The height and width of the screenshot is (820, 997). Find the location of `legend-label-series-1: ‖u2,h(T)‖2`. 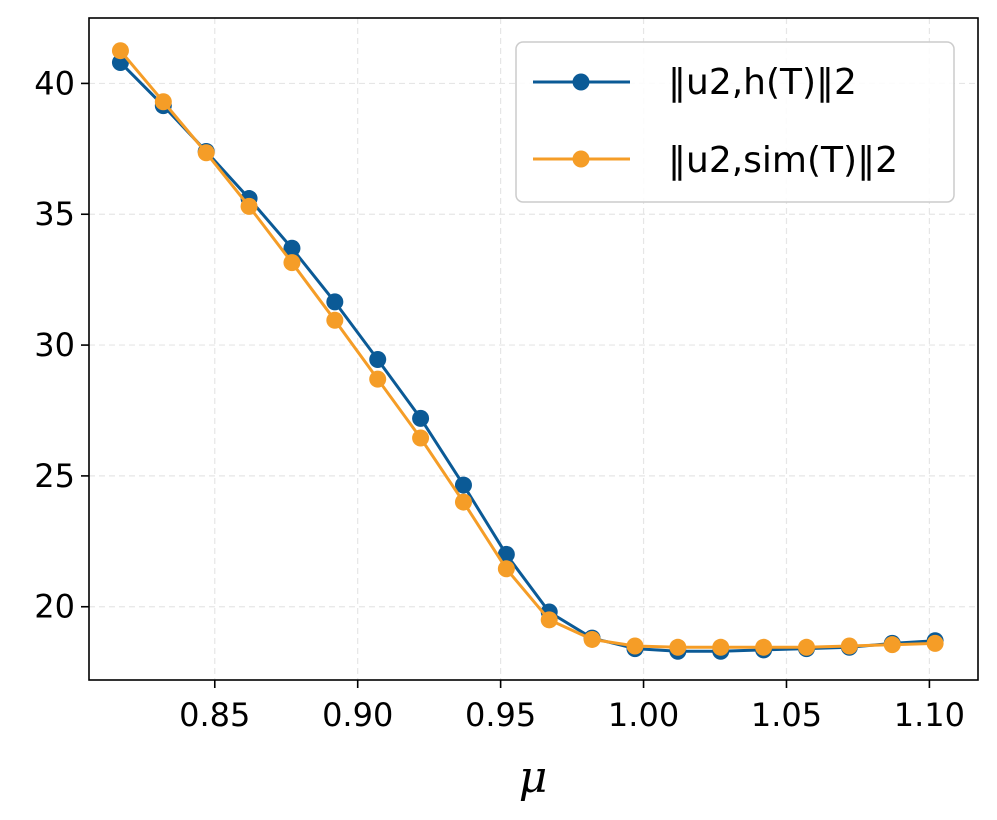

legend-label-series-1: ‖u2,h(T)‖2 is located at coordinates (762, 82).